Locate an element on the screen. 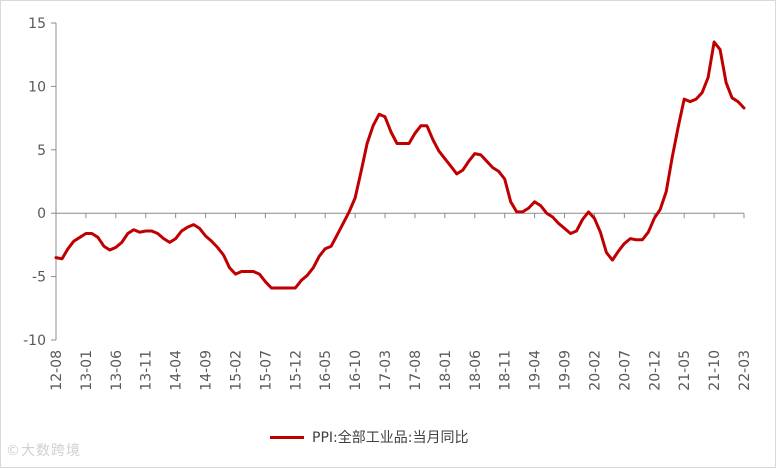  x-tick-label: 15-07 is located at coordinates (266, 370).